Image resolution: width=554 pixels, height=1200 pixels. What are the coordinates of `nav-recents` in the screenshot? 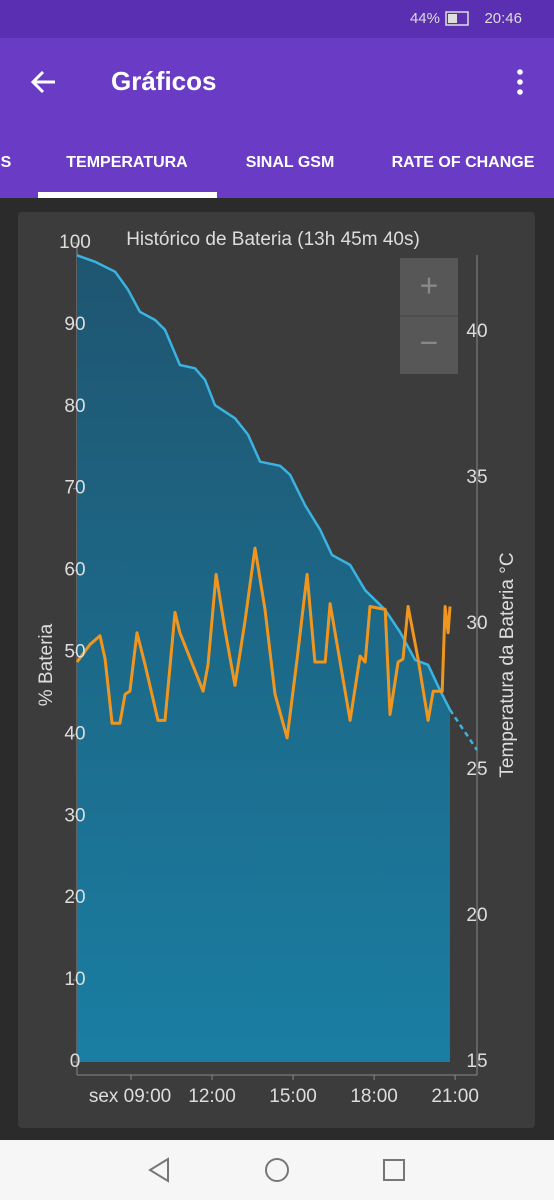 It's located at (394, 1170).